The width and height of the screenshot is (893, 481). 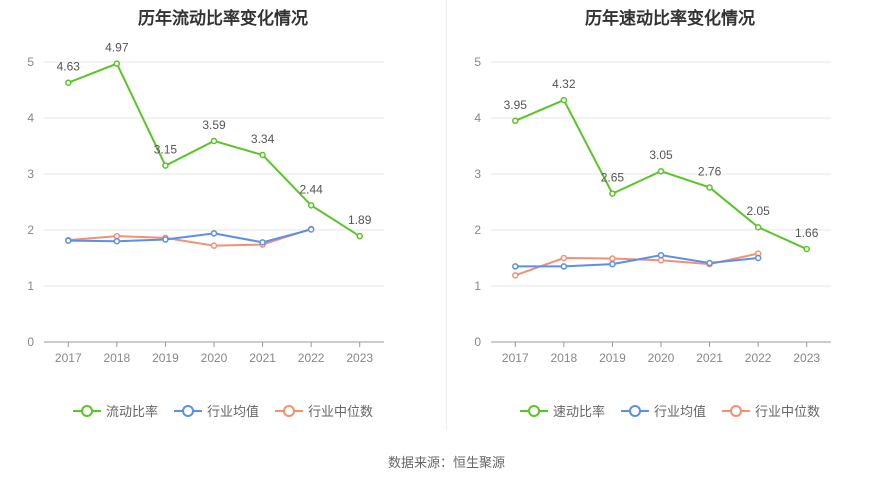 What do you see at coordinates (709, 358) in the screenshot?
I see `x-tick-label: 2021` at bounding box center [709, 358].